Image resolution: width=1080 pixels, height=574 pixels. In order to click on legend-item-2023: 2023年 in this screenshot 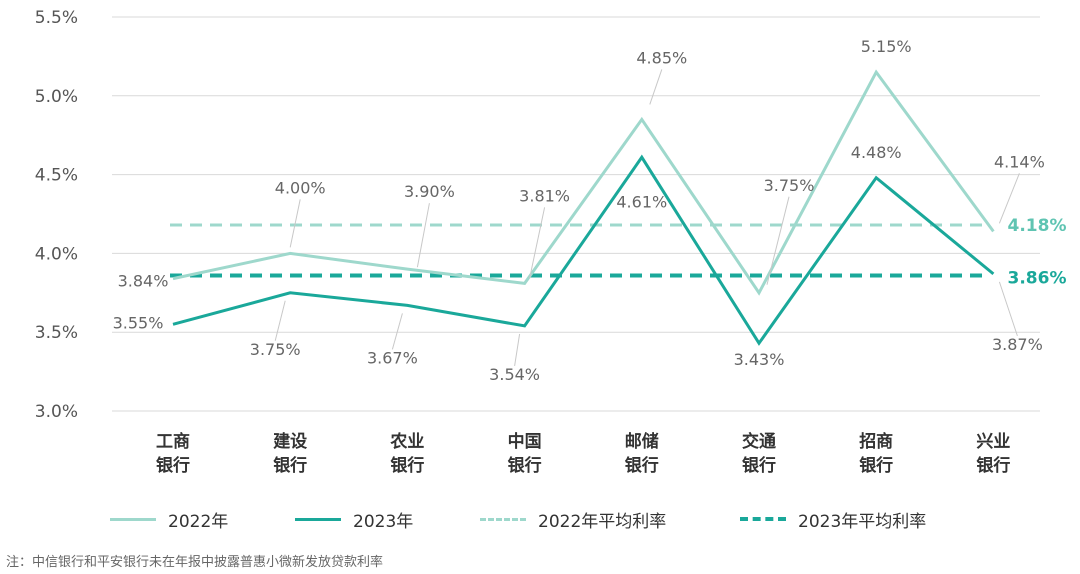, I will do `click(354, 519)`.